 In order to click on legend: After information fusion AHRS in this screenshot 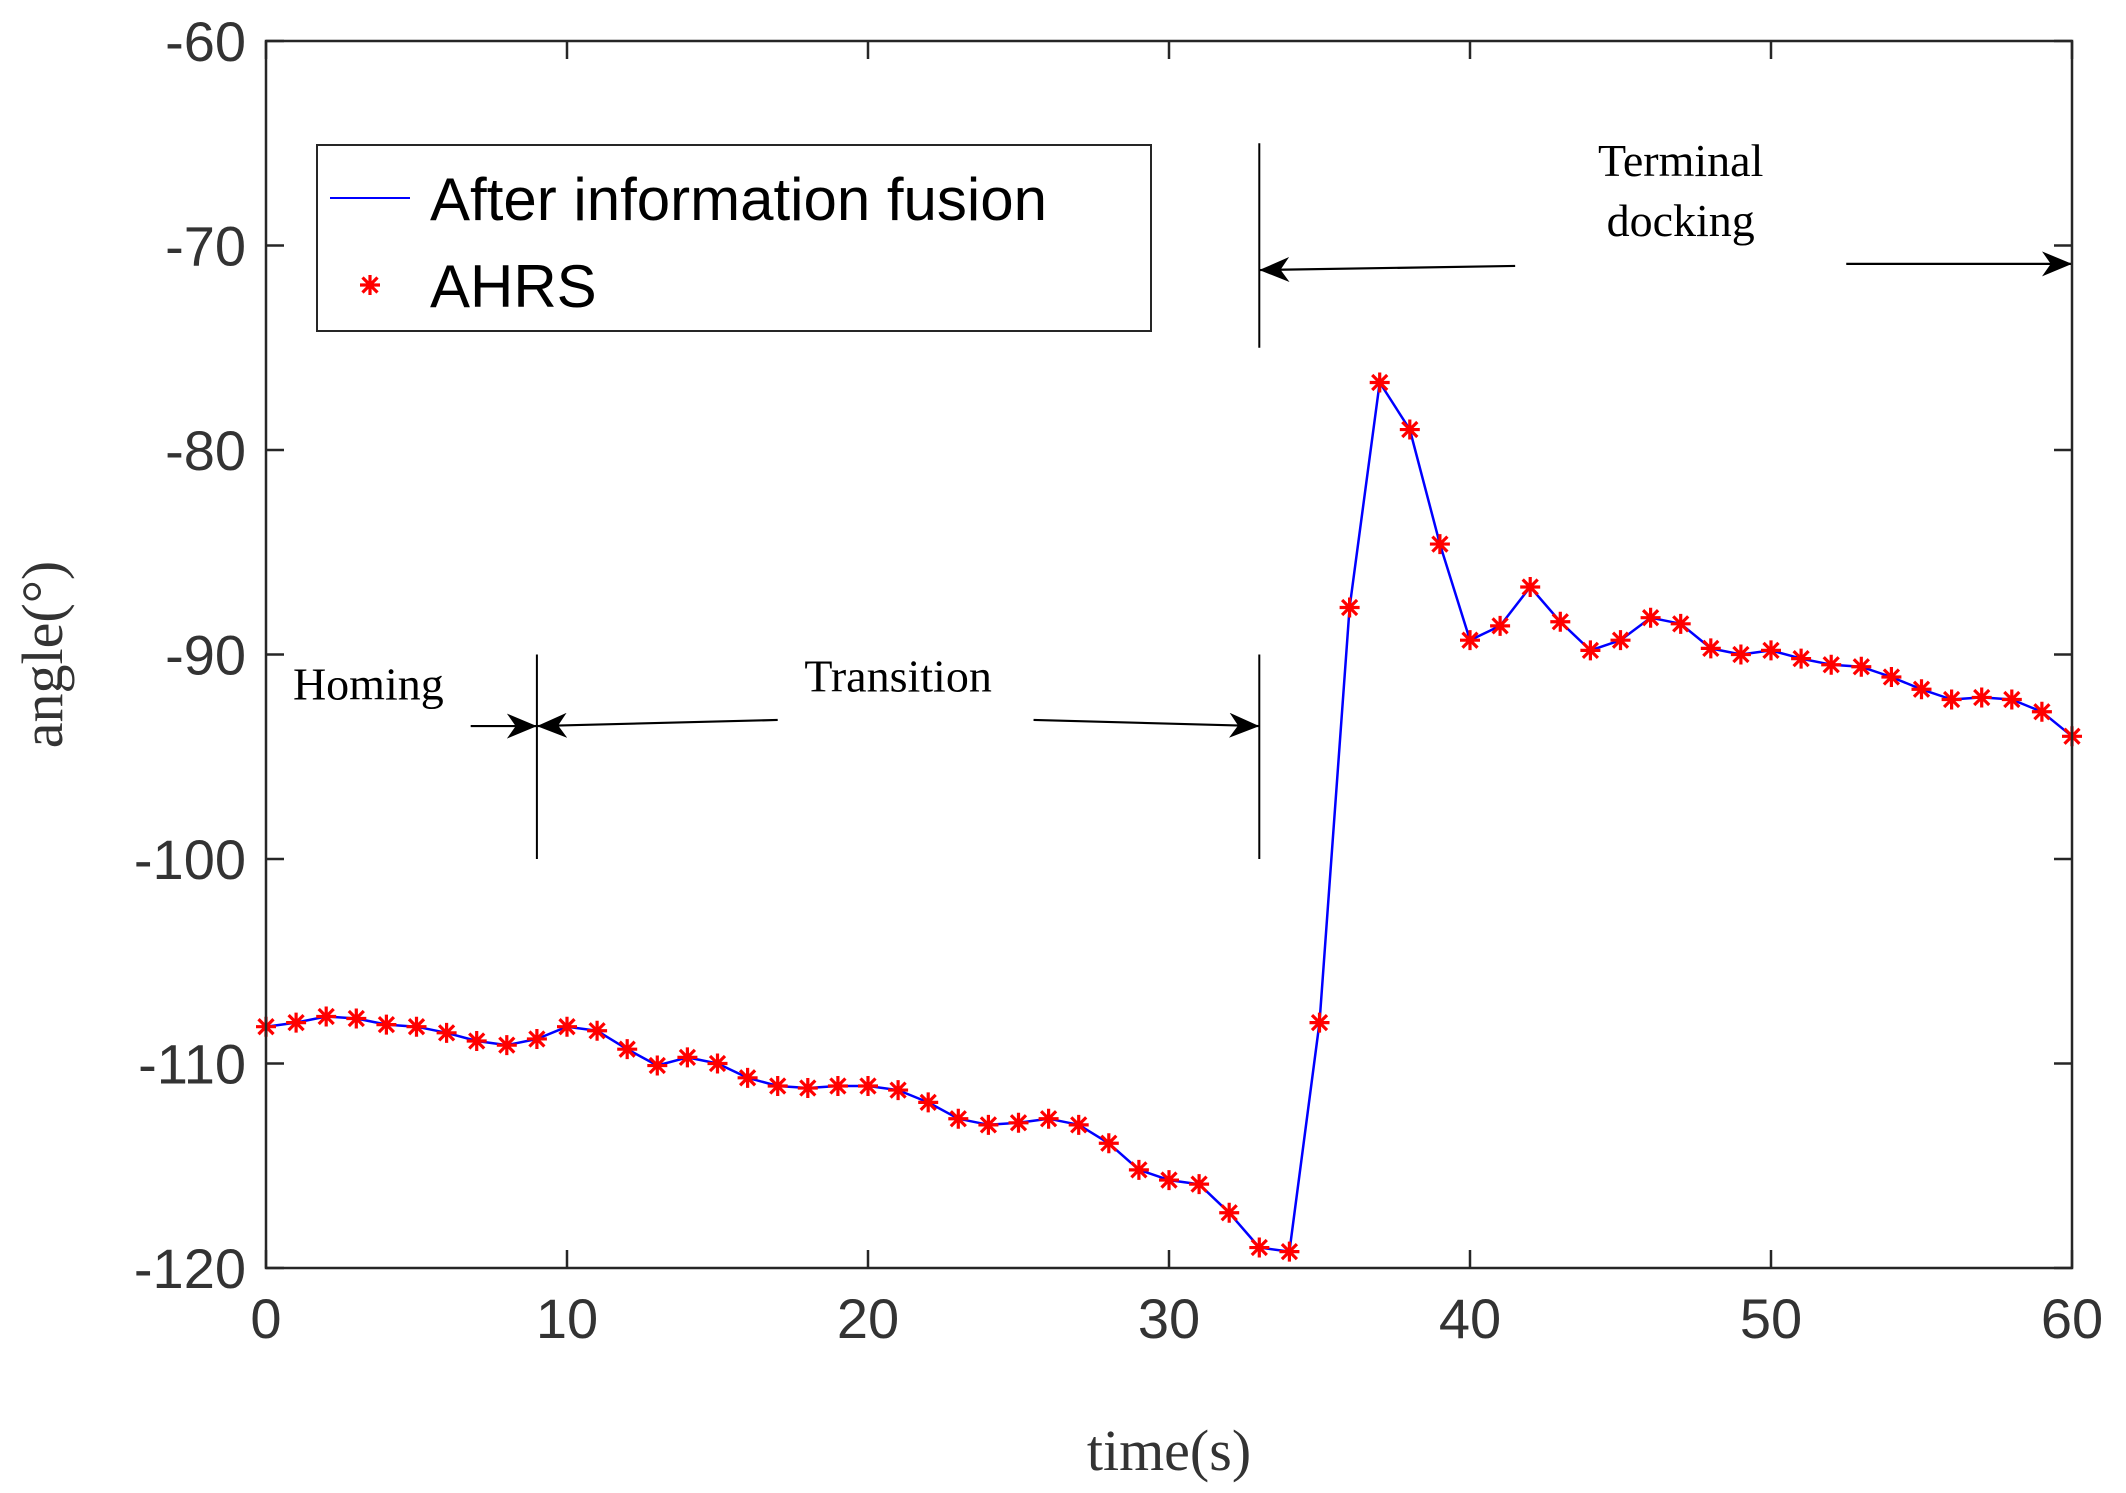, I will do `click(734, 238)`.